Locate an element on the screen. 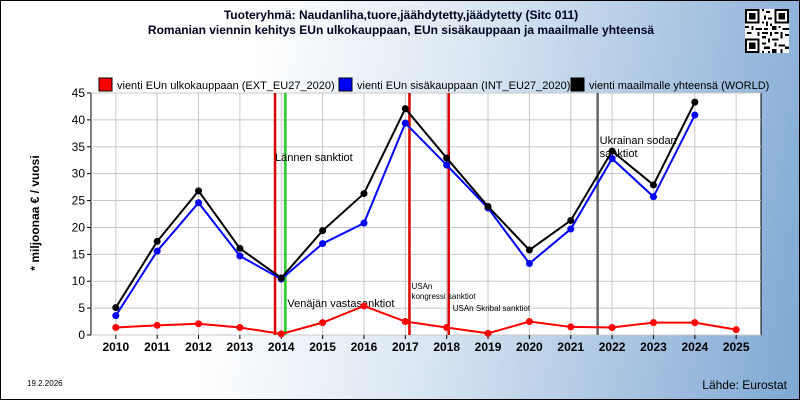  x-tick-label: 2011 is located at coordinates (157, 347).